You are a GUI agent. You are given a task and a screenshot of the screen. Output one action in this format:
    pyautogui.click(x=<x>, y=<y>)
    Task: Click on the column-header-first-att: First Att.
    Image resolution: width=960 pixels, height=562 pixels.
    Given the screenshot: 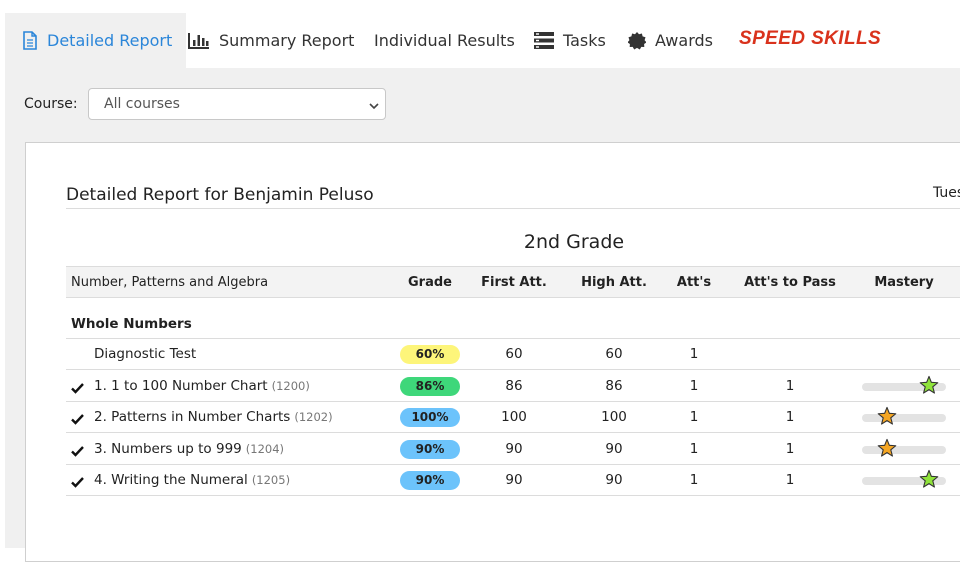 What is the action you would take?
    pyautogui.click(x=514, y=282)
    